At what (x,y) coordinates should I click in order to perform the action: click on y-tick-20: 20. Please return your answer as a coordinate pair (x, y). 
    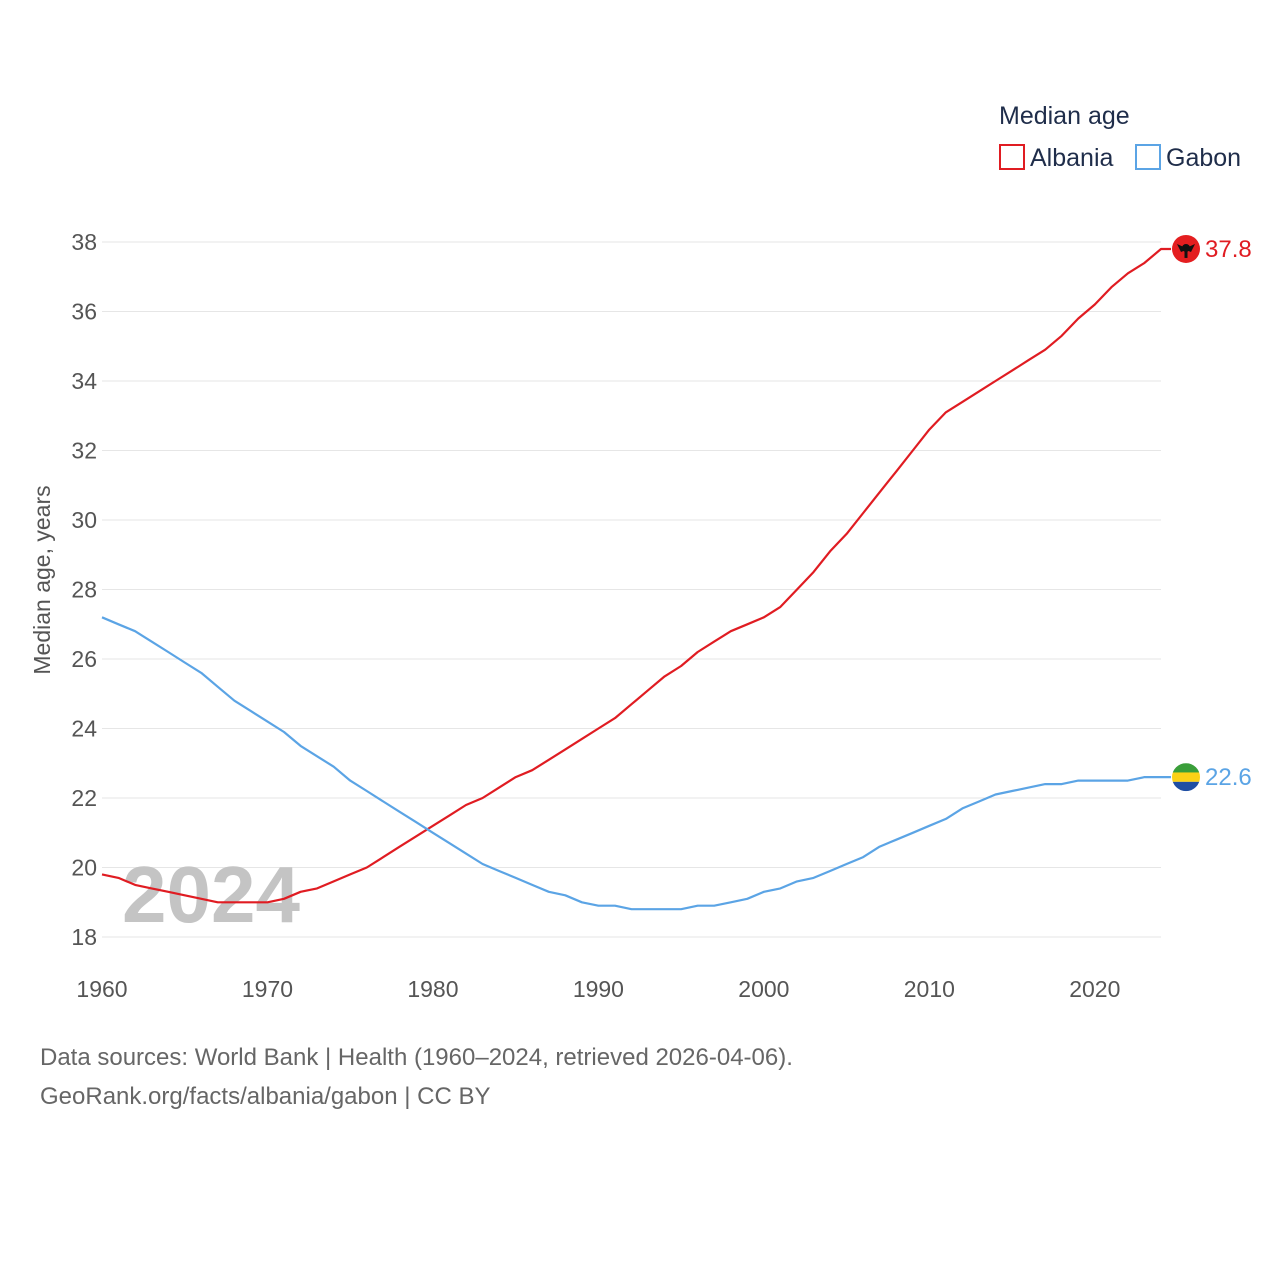
    Looking at the image, I should click on (84, 868).